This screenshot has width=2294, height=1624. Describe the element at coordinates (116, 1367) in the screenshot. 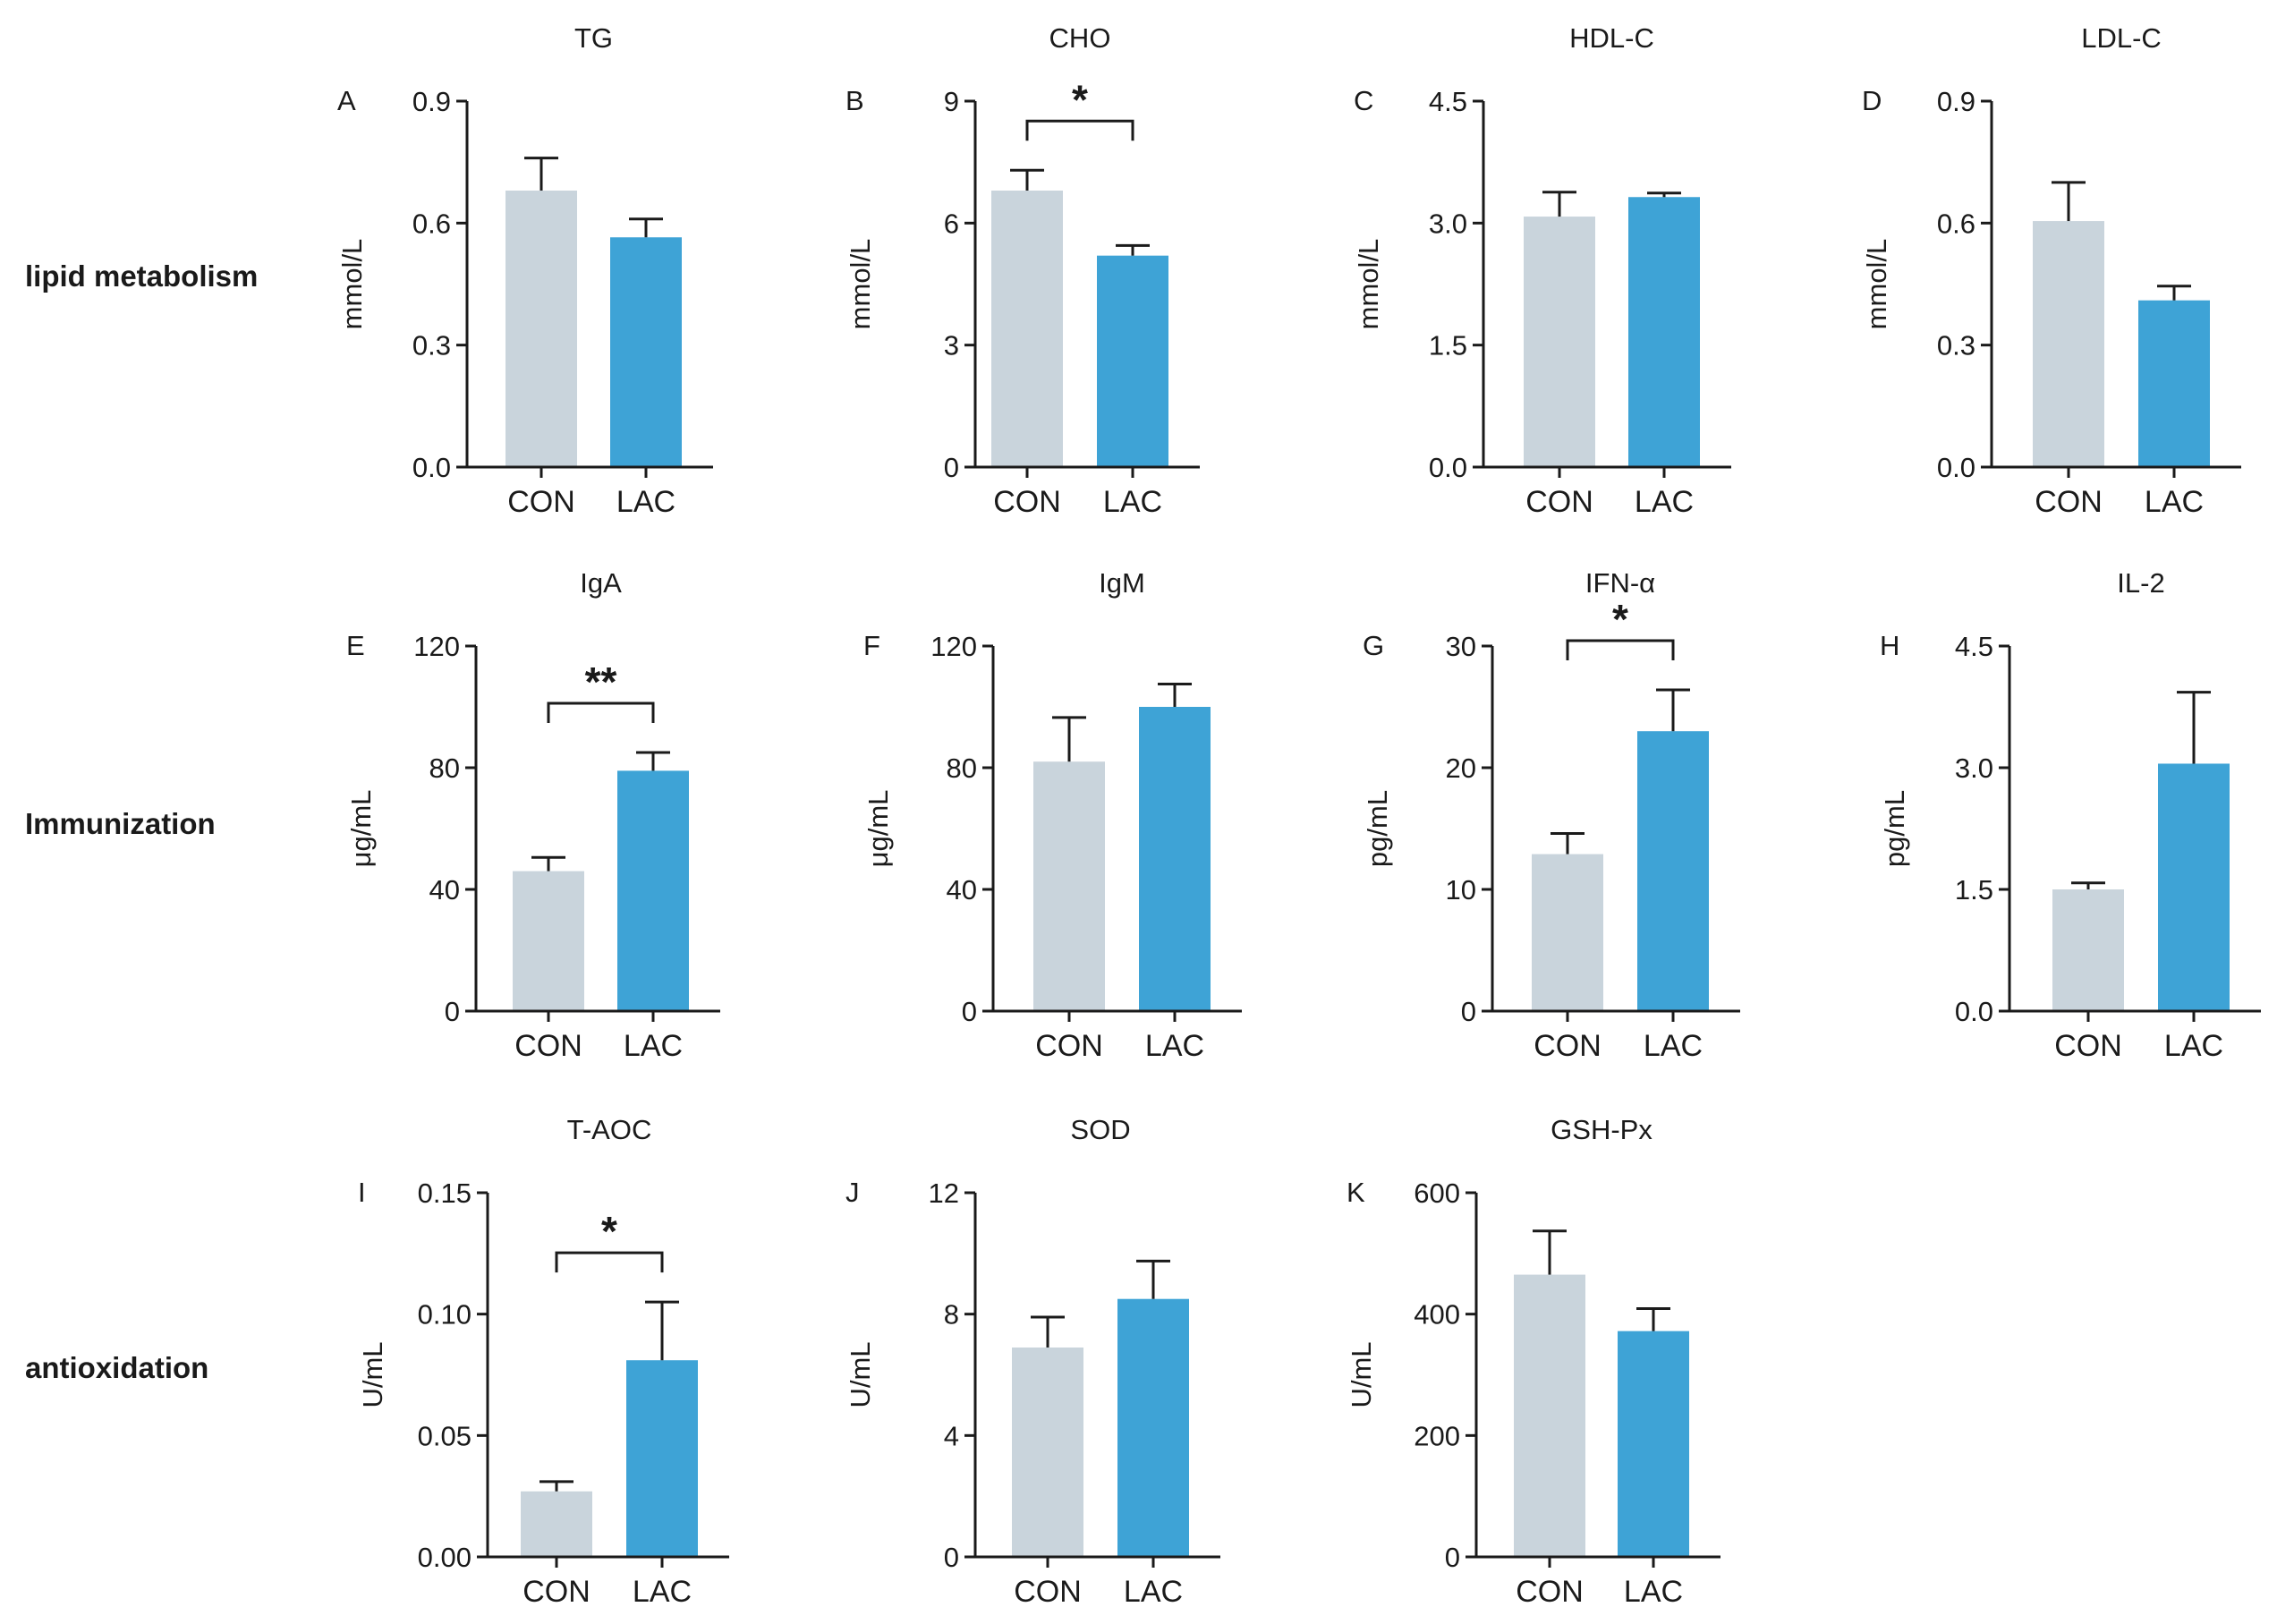

I see `row-label-antioxidation: antioxidation` at that location.